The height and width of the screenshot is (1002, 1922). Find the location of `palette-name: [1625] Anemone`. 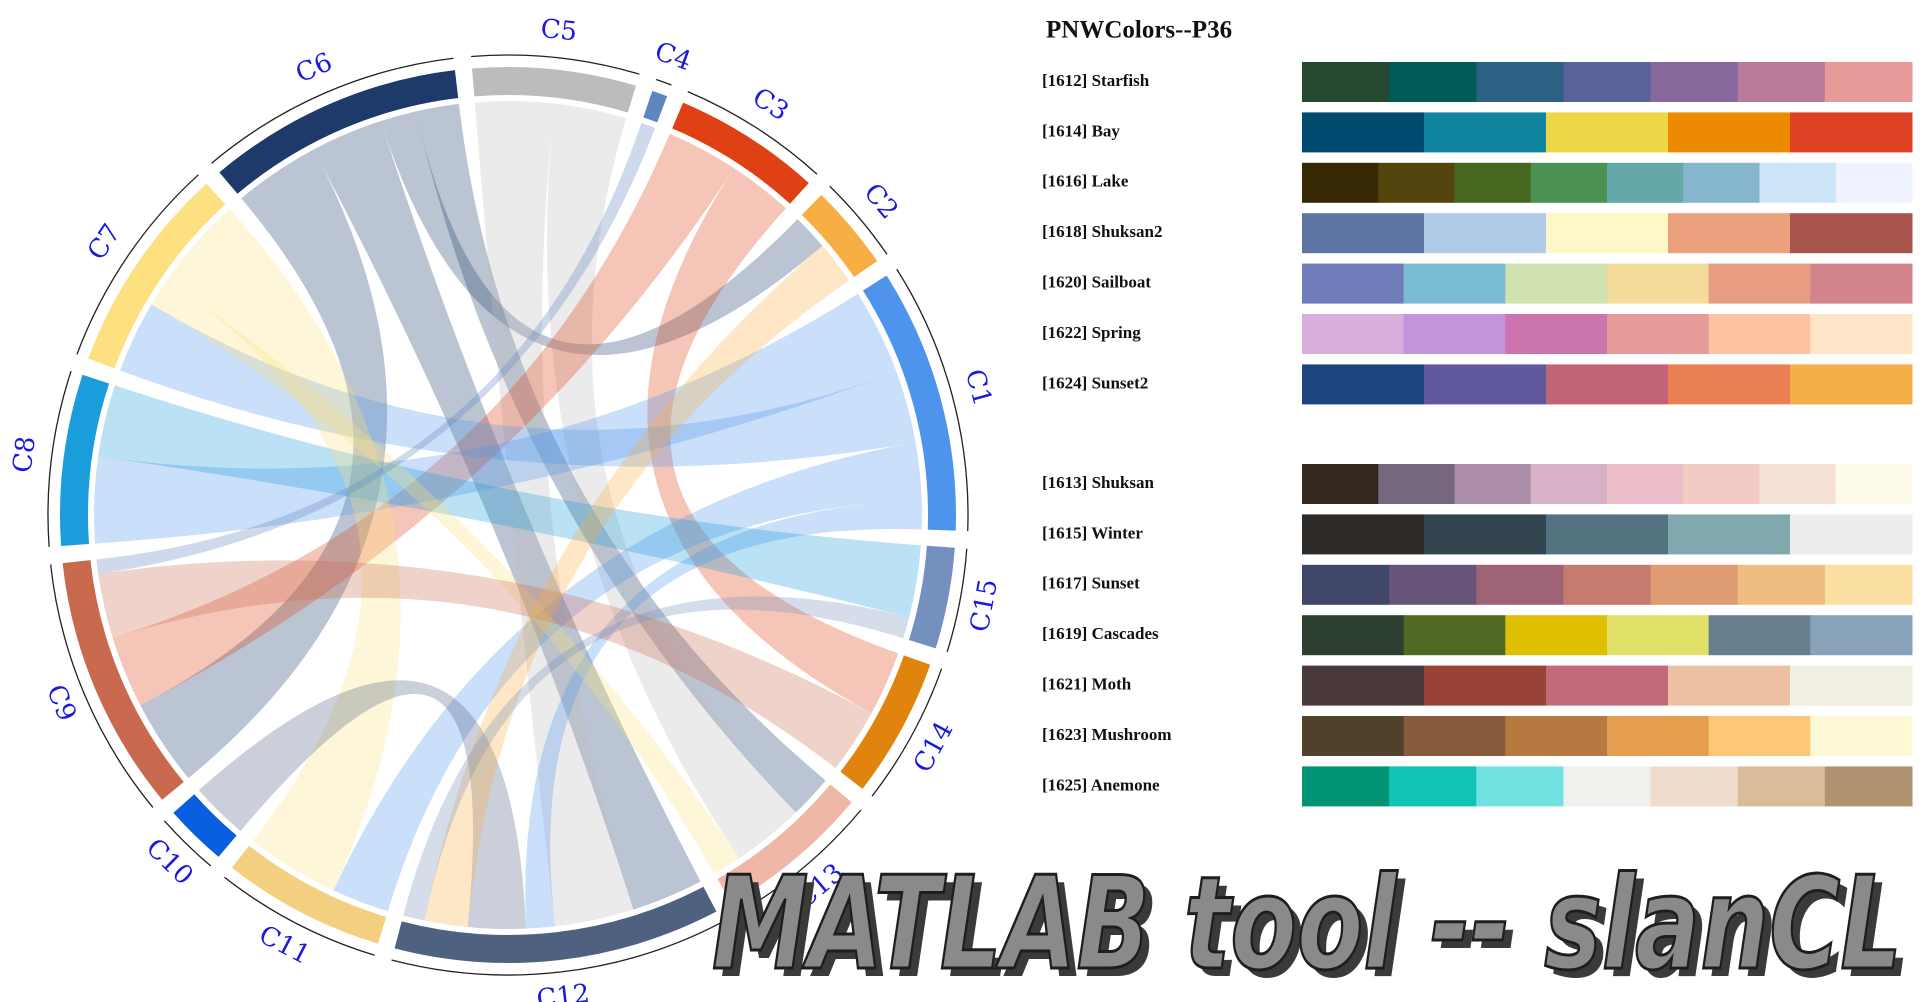

palette-name: [1625] Anemone is located at coordinates (1101, 784).